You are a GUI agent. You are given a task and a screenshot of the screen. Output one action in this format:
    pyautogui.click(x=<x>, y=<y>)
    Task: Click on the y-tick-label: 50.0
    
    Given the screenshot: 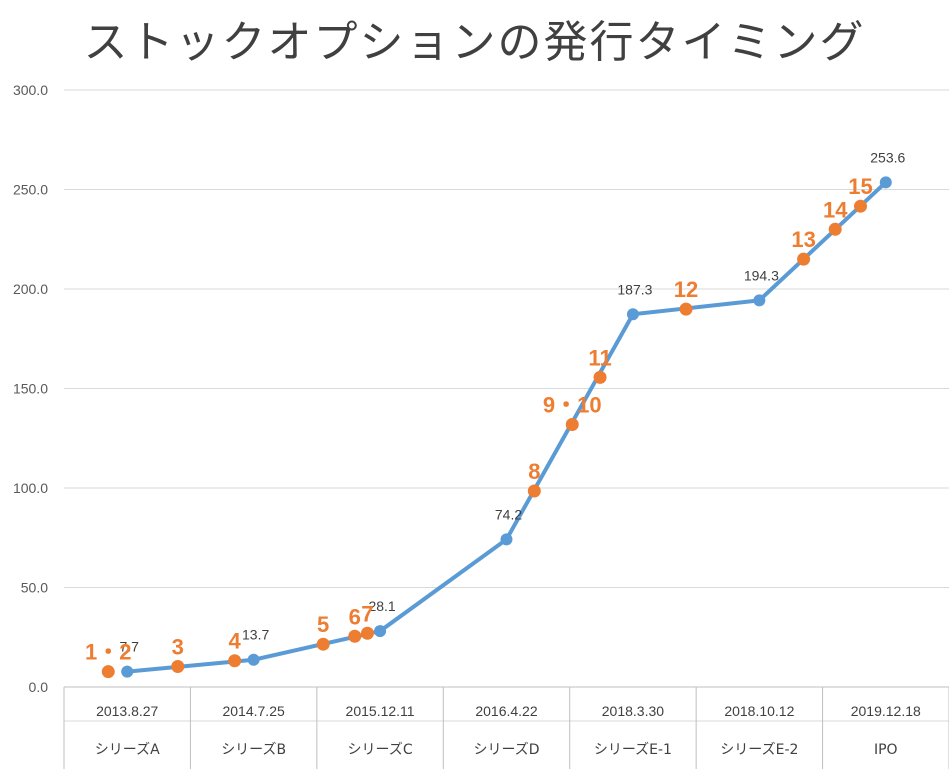 What is the action you would take?
    pyautogui.click(x=34, y=588)
    